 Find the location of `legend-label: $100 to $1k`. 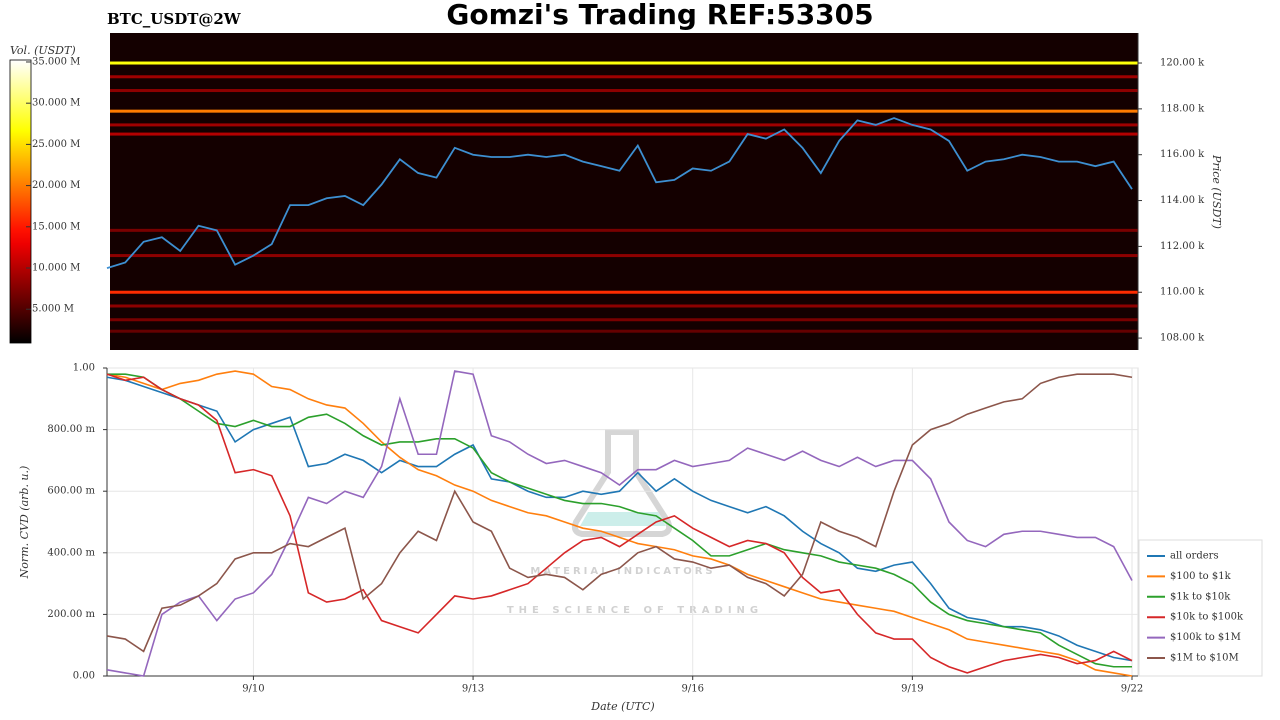

legend-label: $100 to $1k is located at coordinates (1201, 576).